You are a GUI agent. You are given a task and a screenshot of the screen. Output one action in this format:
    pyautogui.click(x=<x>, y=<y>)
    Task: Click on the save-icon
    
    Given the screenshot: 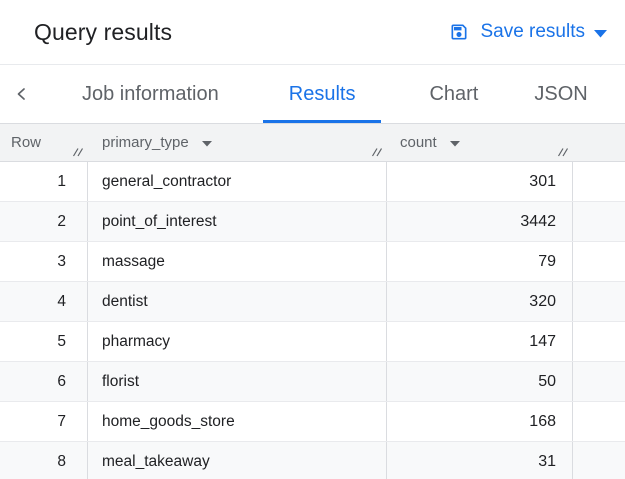 What is the action you would take?
    pyautogui.click(x=459, y=32)
    